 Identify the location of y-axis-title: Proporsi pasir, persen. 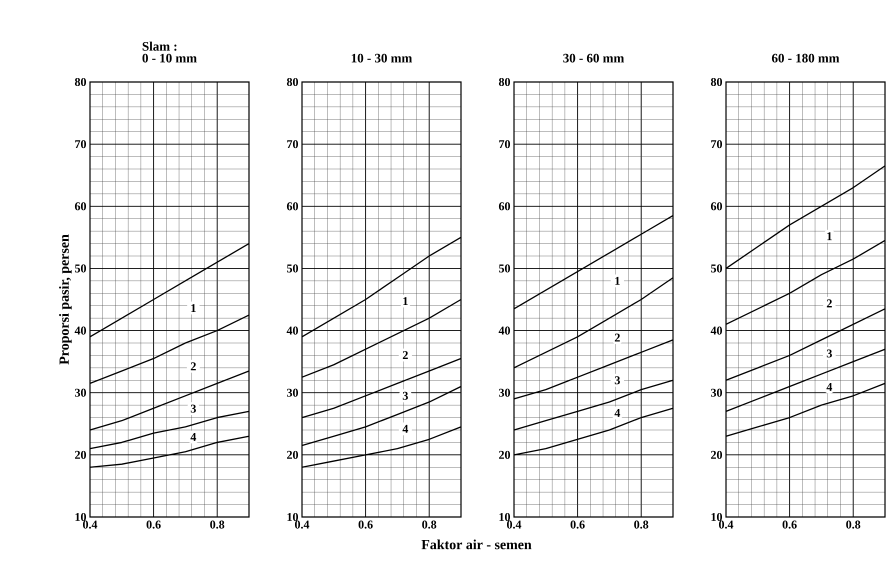
(65, 299).